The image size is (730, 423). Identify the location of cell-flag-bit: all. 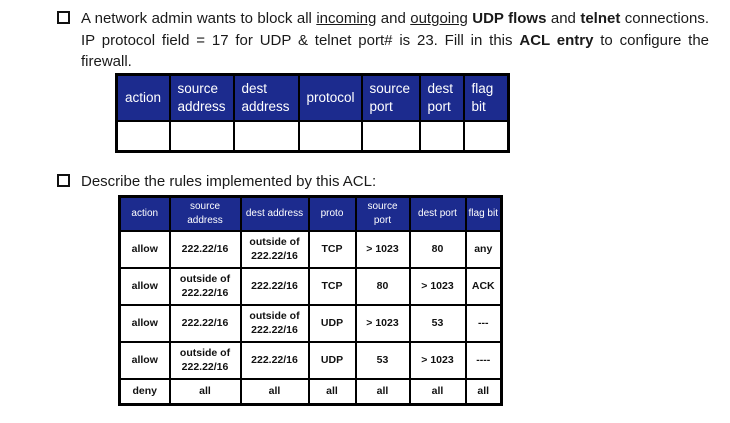
(483, 391).